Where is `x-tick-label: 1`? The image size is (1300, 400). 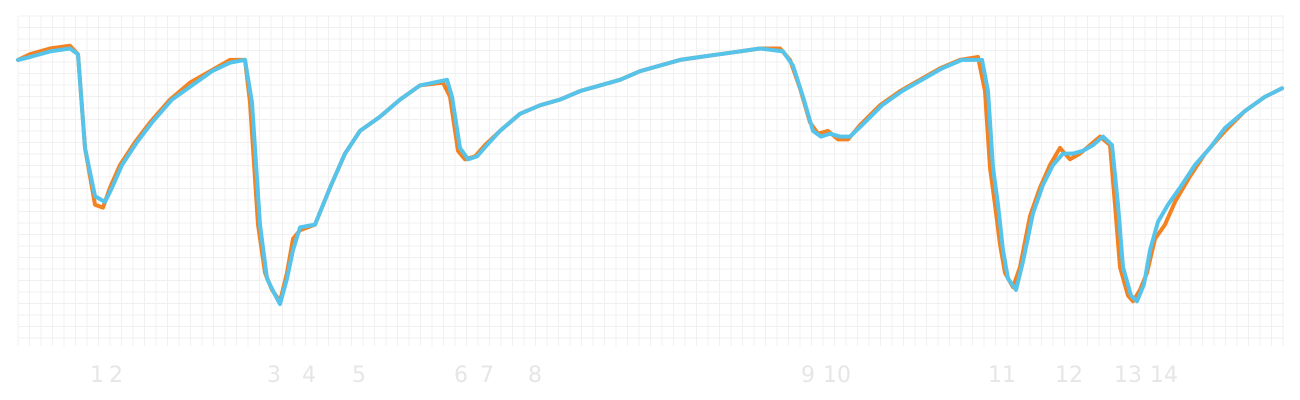
x-tick-label: 1 is located at coordinates (97, 375).